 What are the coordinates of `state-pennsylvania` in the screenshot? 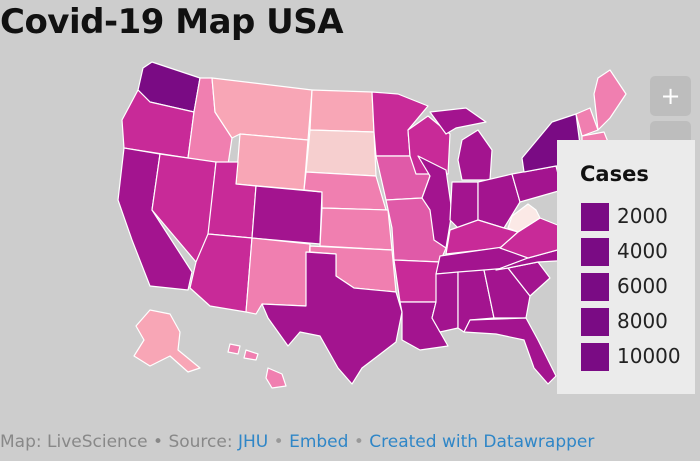 It's located at (537, 184).